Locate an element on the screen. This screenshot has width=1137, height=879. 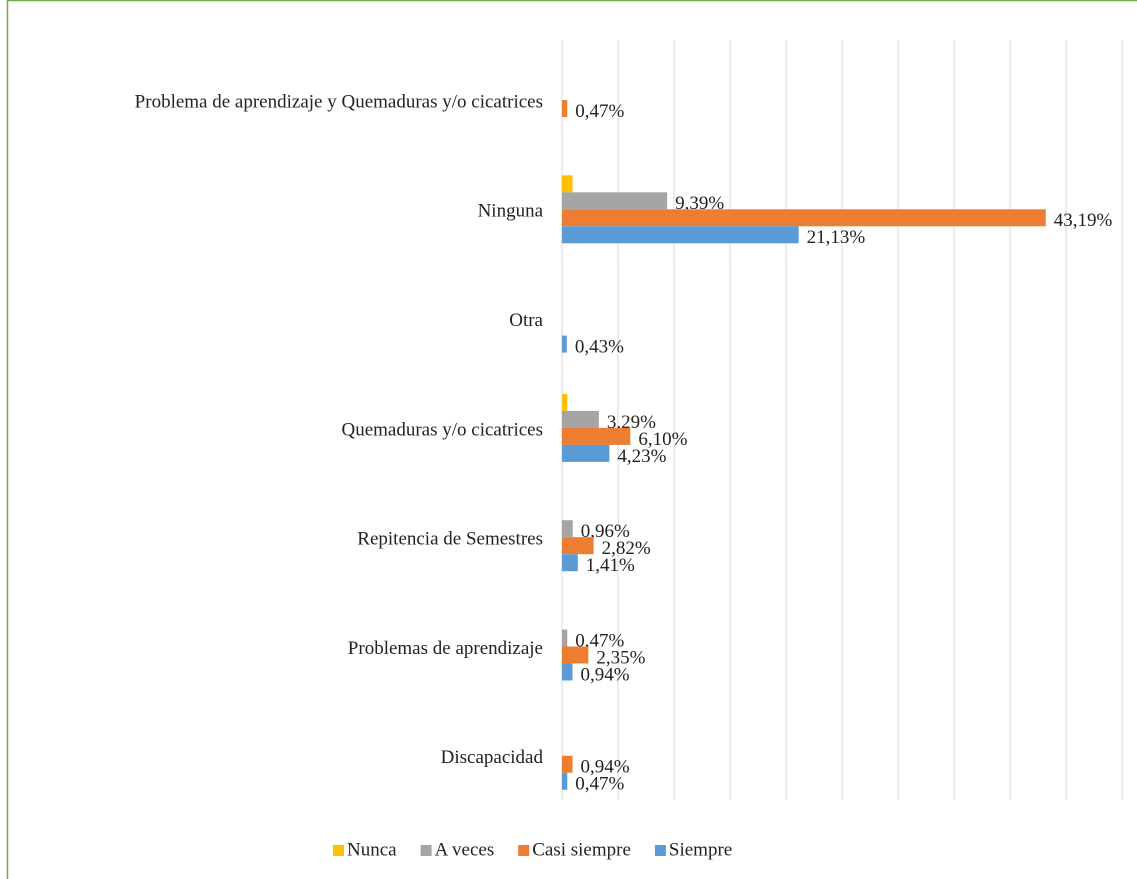
data-label: 1,41% is located at coordinates (610, 565).